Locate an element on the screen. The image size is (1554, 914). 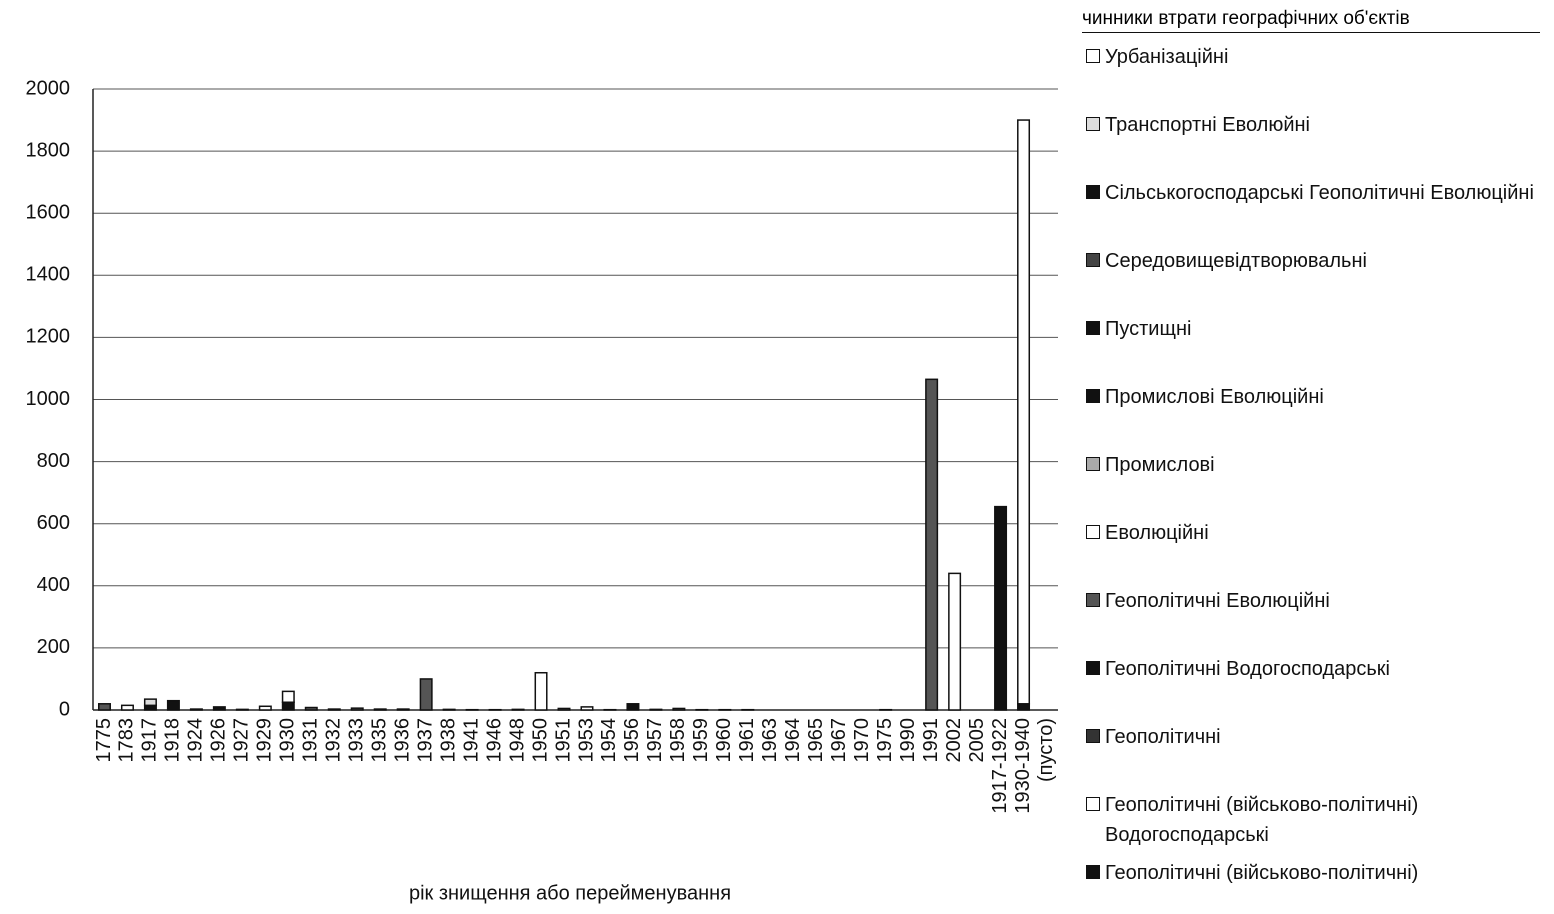
legend-label: Геополітичні (військово-політичні) is located at coordinates (1262, 873).